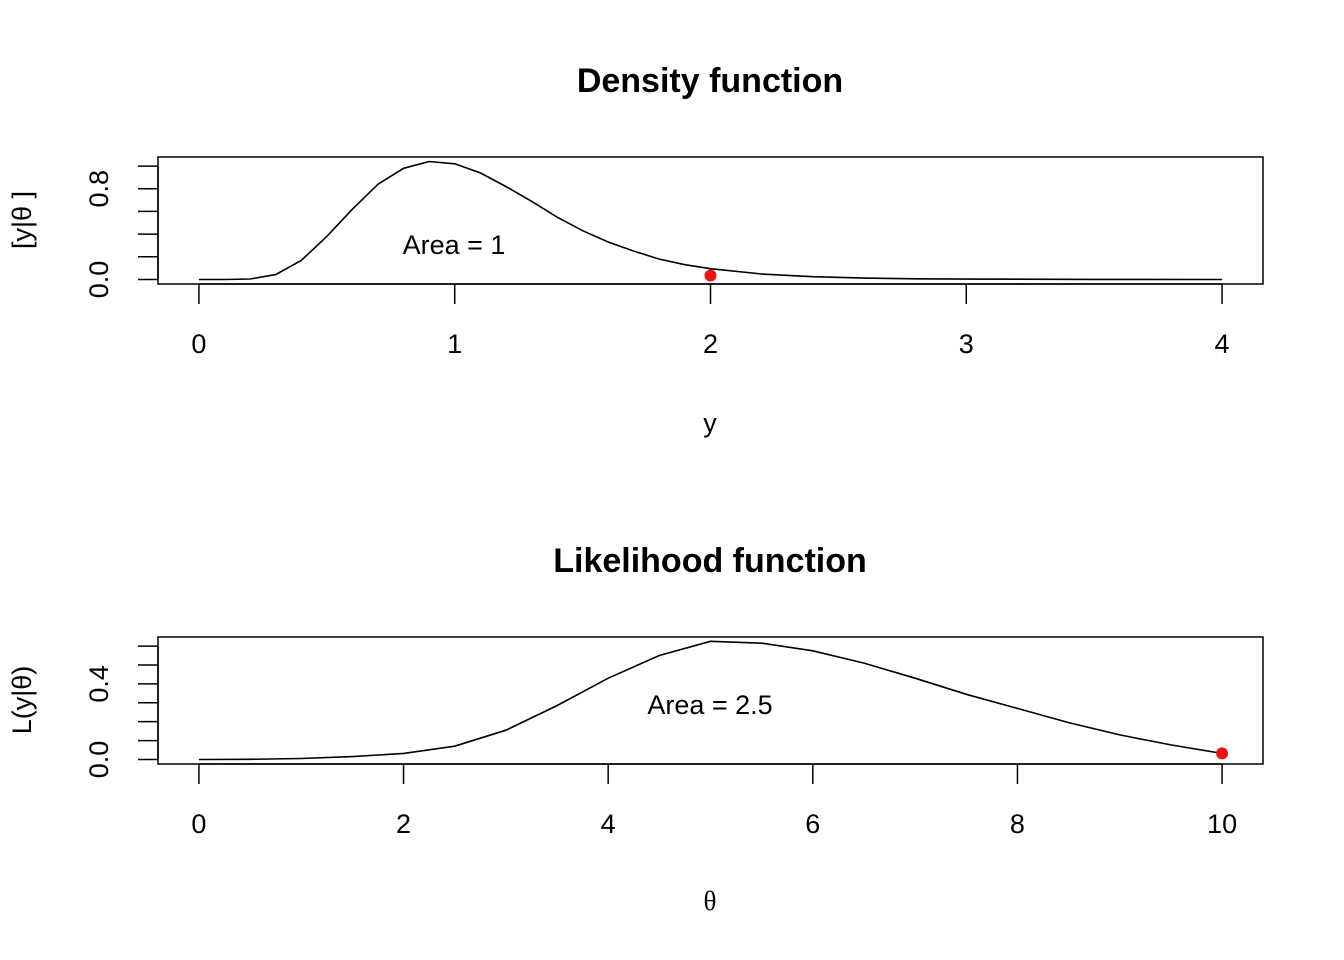 This screenshot has width=1344, height=960. I want to click on density-x-axis-label: y, so click(710, 423).